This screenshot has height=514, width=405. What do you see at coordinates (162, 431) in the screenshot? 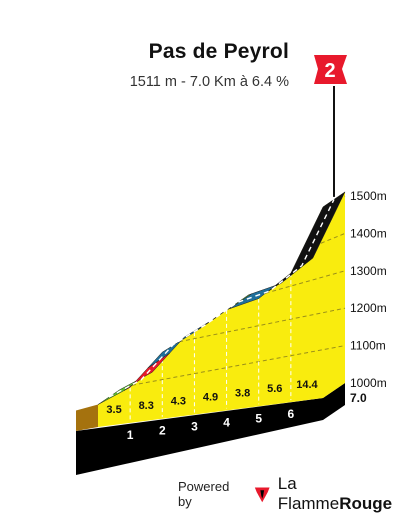
I see `km-label: 2` at bounding box center [162, 431].